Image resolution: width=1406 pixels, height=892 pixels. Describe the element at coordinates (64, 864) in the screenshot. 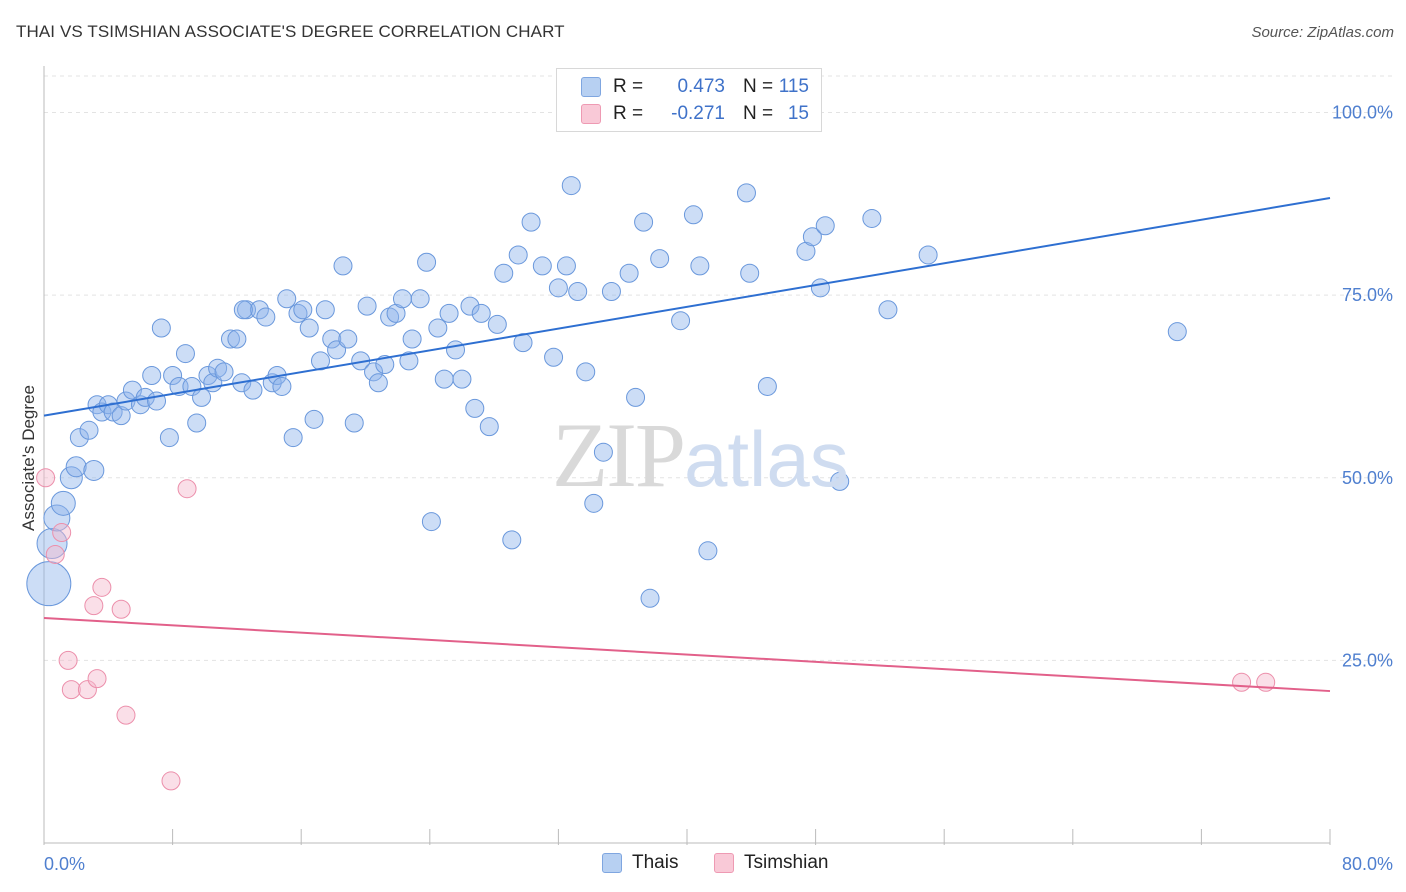

I see `x-tick-label: 0.0%` at that location.